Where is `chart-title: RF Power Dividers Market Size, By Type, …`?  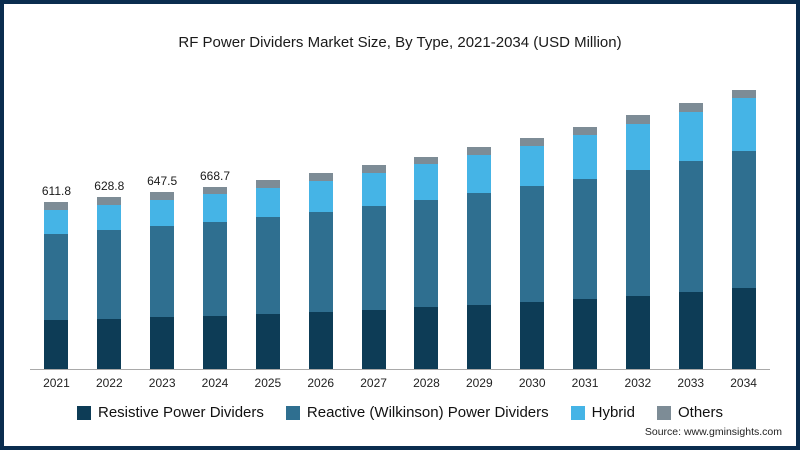
chart-title: RF Power Dividers Market Size, By Type, … is located at coordinates (400, 42).